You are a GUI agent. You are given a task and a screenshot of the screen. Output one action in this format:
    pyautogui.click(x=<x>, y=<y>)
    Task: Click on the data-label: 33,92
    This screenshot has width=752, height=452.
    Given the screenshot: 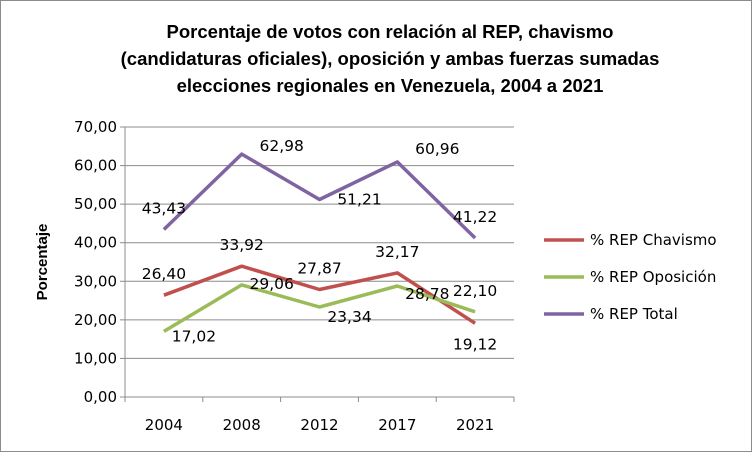 What is the action you would take?
    pyautogui.click(x=242, y=245)
    